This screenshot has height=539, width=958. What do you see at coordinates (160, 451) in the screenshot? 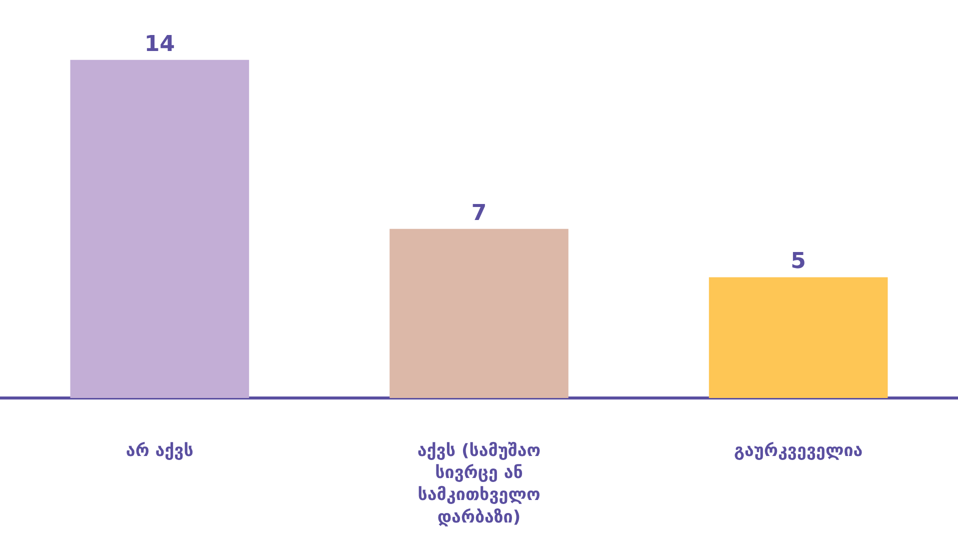
I see `x-tick-label: არ აქვს` at bounding box center [160, 451].